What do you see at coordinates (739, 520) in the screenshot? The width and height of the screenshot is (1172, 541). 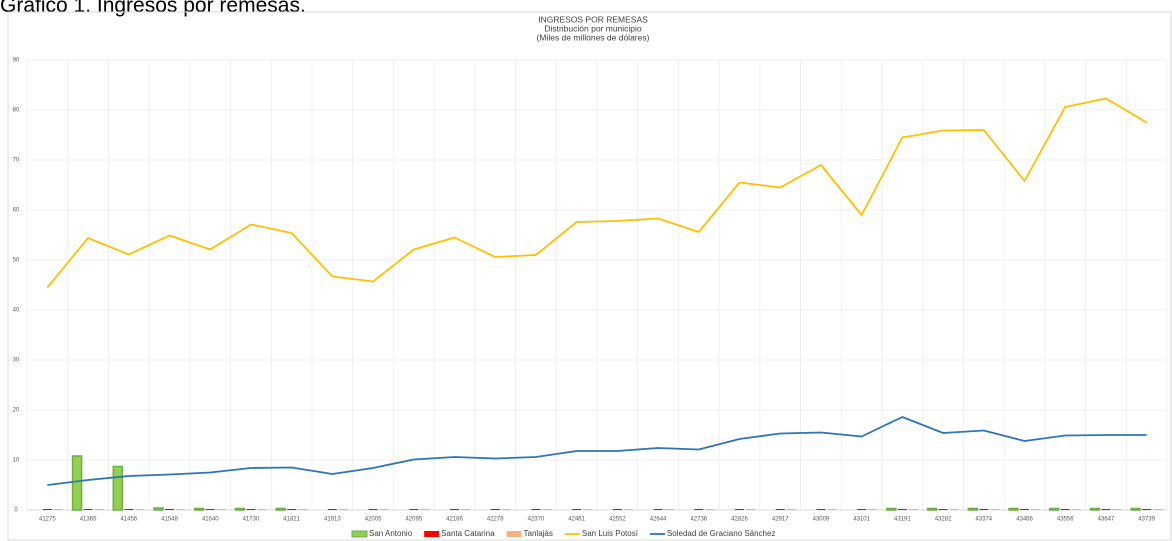 I see `x-tick-label: 42826` at bounding box center [739, 520].